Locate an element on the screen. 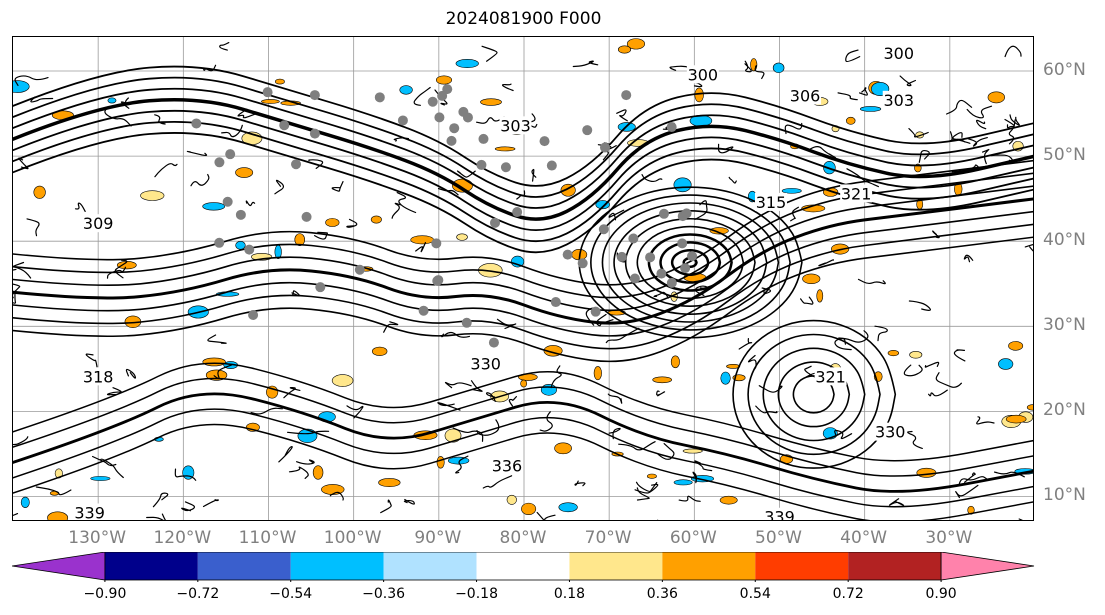 The image size is (1105, 615). colorbar-outline is located at coordinates (523, 566).